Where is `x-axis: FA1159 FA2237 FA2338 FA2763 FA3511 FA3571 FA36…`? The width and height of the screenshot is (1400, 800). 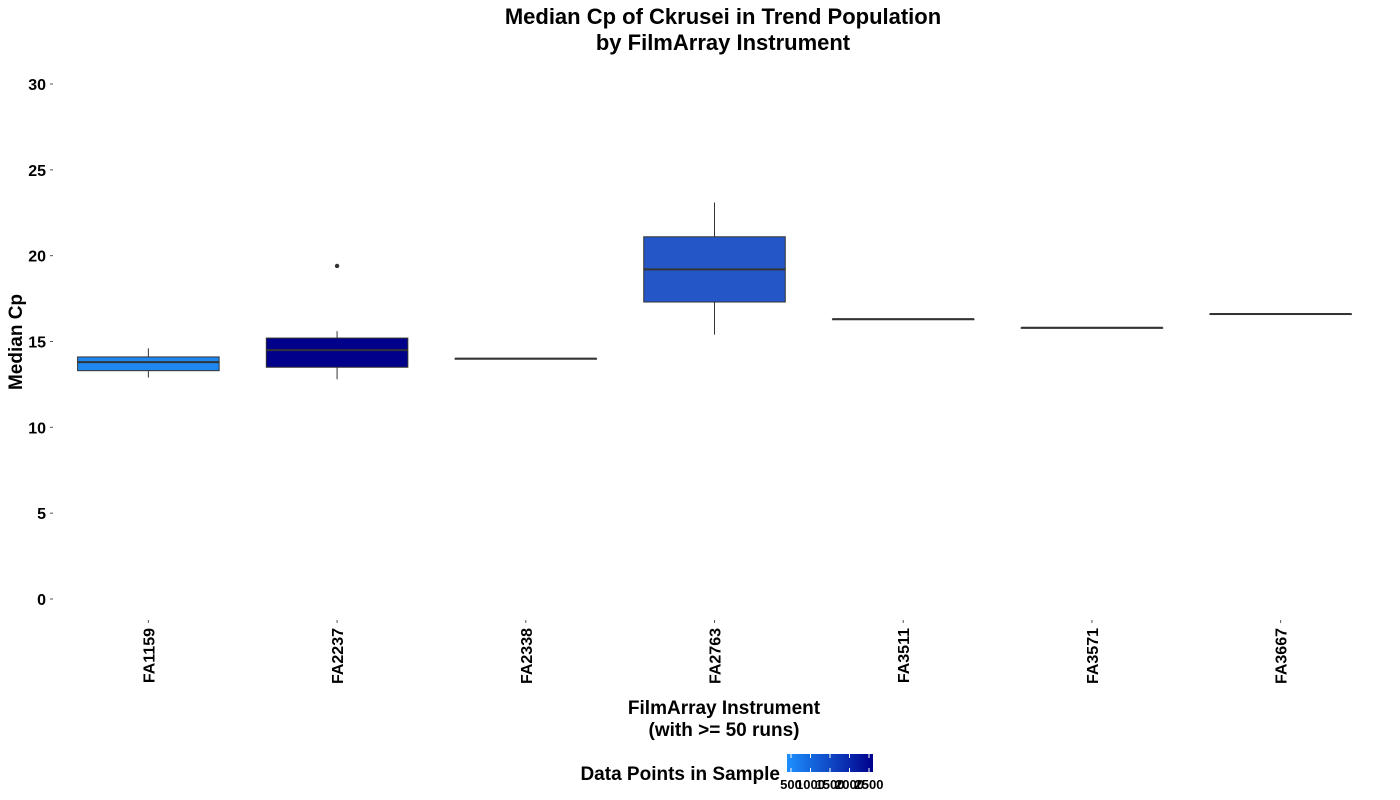
x-axis: FA1159 FA2237 FA2338 FA2763 FA3511 FA3571 FA36… is located at coordinates (716, 652).